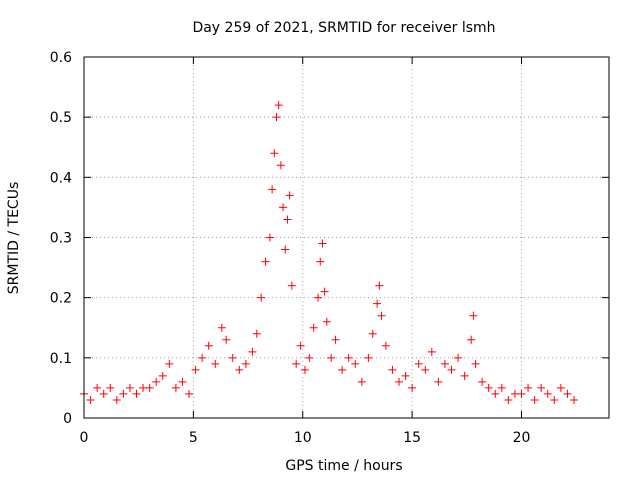 Image resolution: width=640 pixels, height=480 pixels. Describe the element at coordinates (61, 299) in the screenshot. I see `y-tick-label: 0.2` at that location.